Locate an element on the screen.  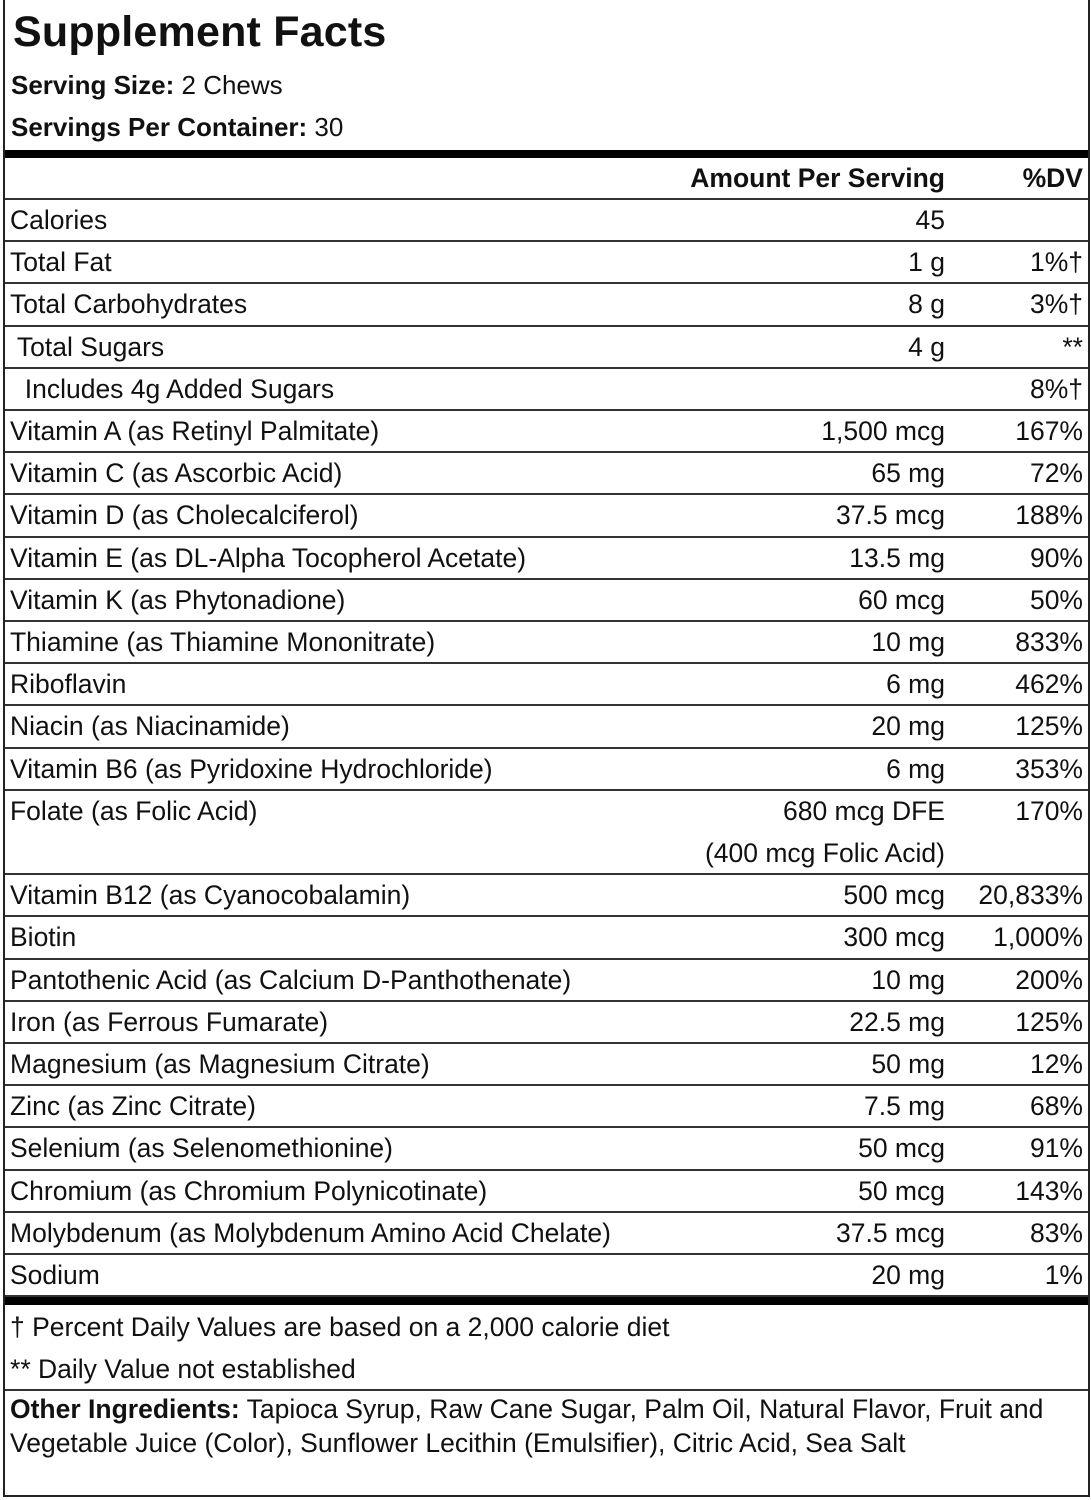
nutrient-row: Niacin (as Niacinamide) 20 mg 125% is located at coordinates (546, 727).